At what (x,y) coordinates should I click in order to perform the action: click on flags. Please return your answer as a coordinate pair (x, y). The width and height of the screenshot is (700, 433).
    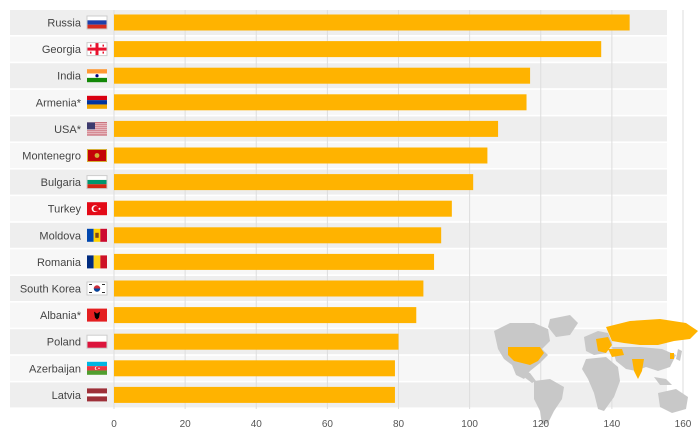
    Looking at the image, I should click on (97, 208).